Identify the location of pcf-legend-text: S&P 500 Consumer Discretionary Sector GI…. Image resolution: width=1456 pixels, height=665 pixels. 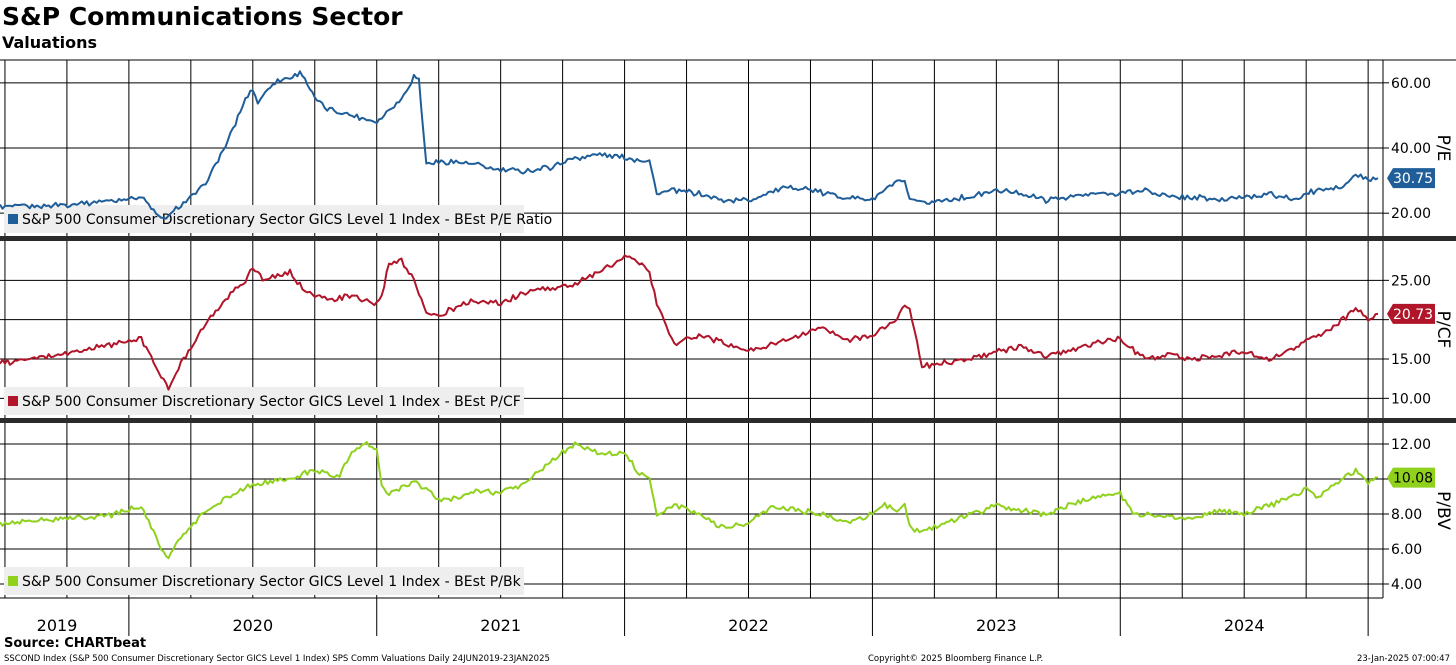
(271, 402).